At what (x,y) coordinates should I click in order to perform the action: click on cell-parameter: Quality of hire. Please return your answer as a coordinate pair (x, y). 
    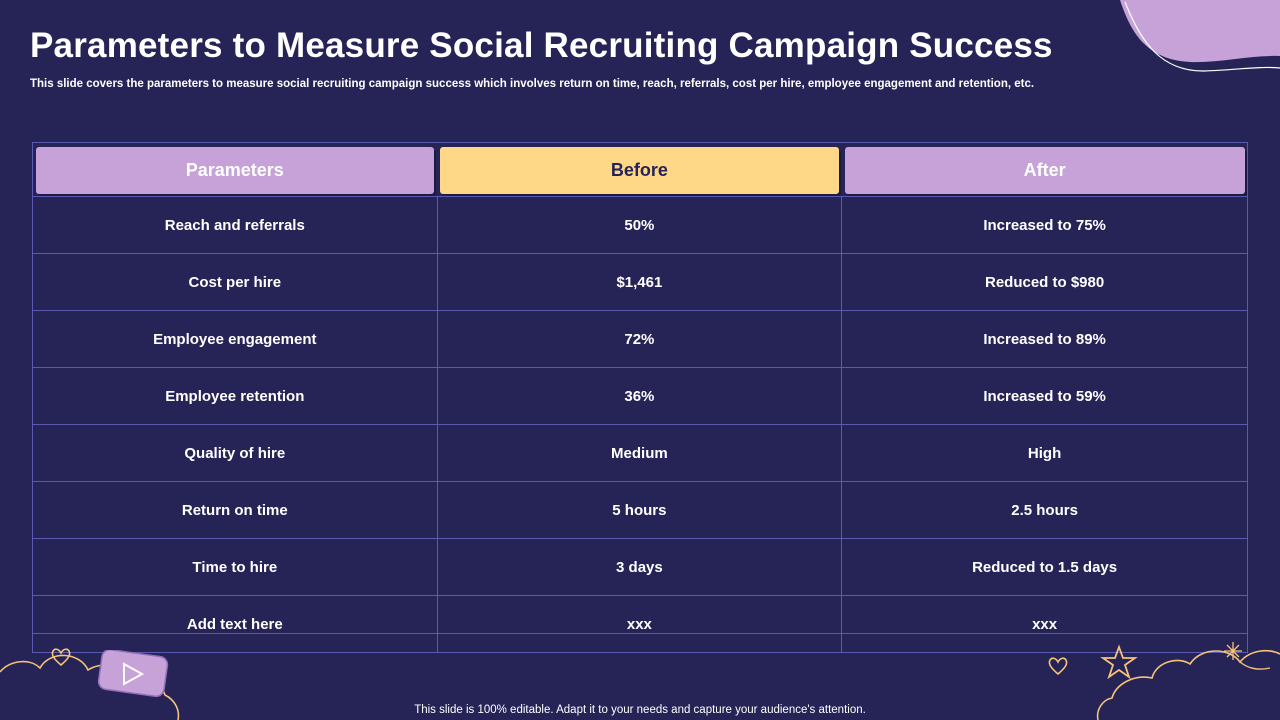
    Looking at the image, I should click on (235, 453).